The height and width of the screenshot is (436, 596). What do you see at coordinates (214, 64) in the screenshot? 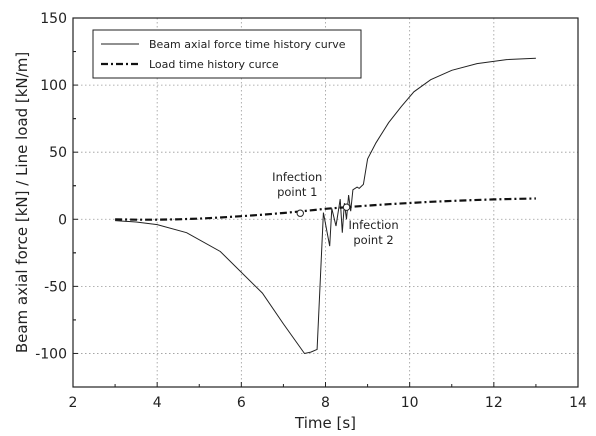
I see `legend-label-load: Load time history curce` at bounding box center [214, 64].